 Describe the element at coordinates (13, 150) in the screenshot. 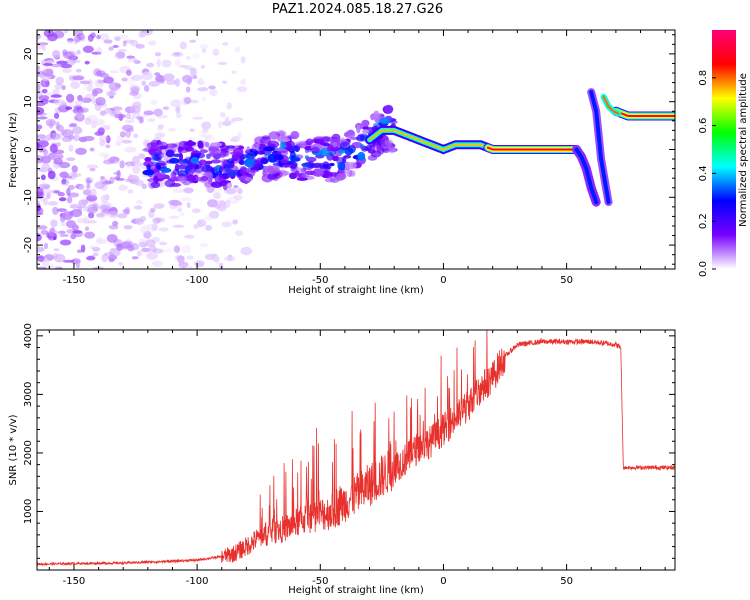

I see `spectrogram-y-axis-label: Frequency (Hz)` at that location.